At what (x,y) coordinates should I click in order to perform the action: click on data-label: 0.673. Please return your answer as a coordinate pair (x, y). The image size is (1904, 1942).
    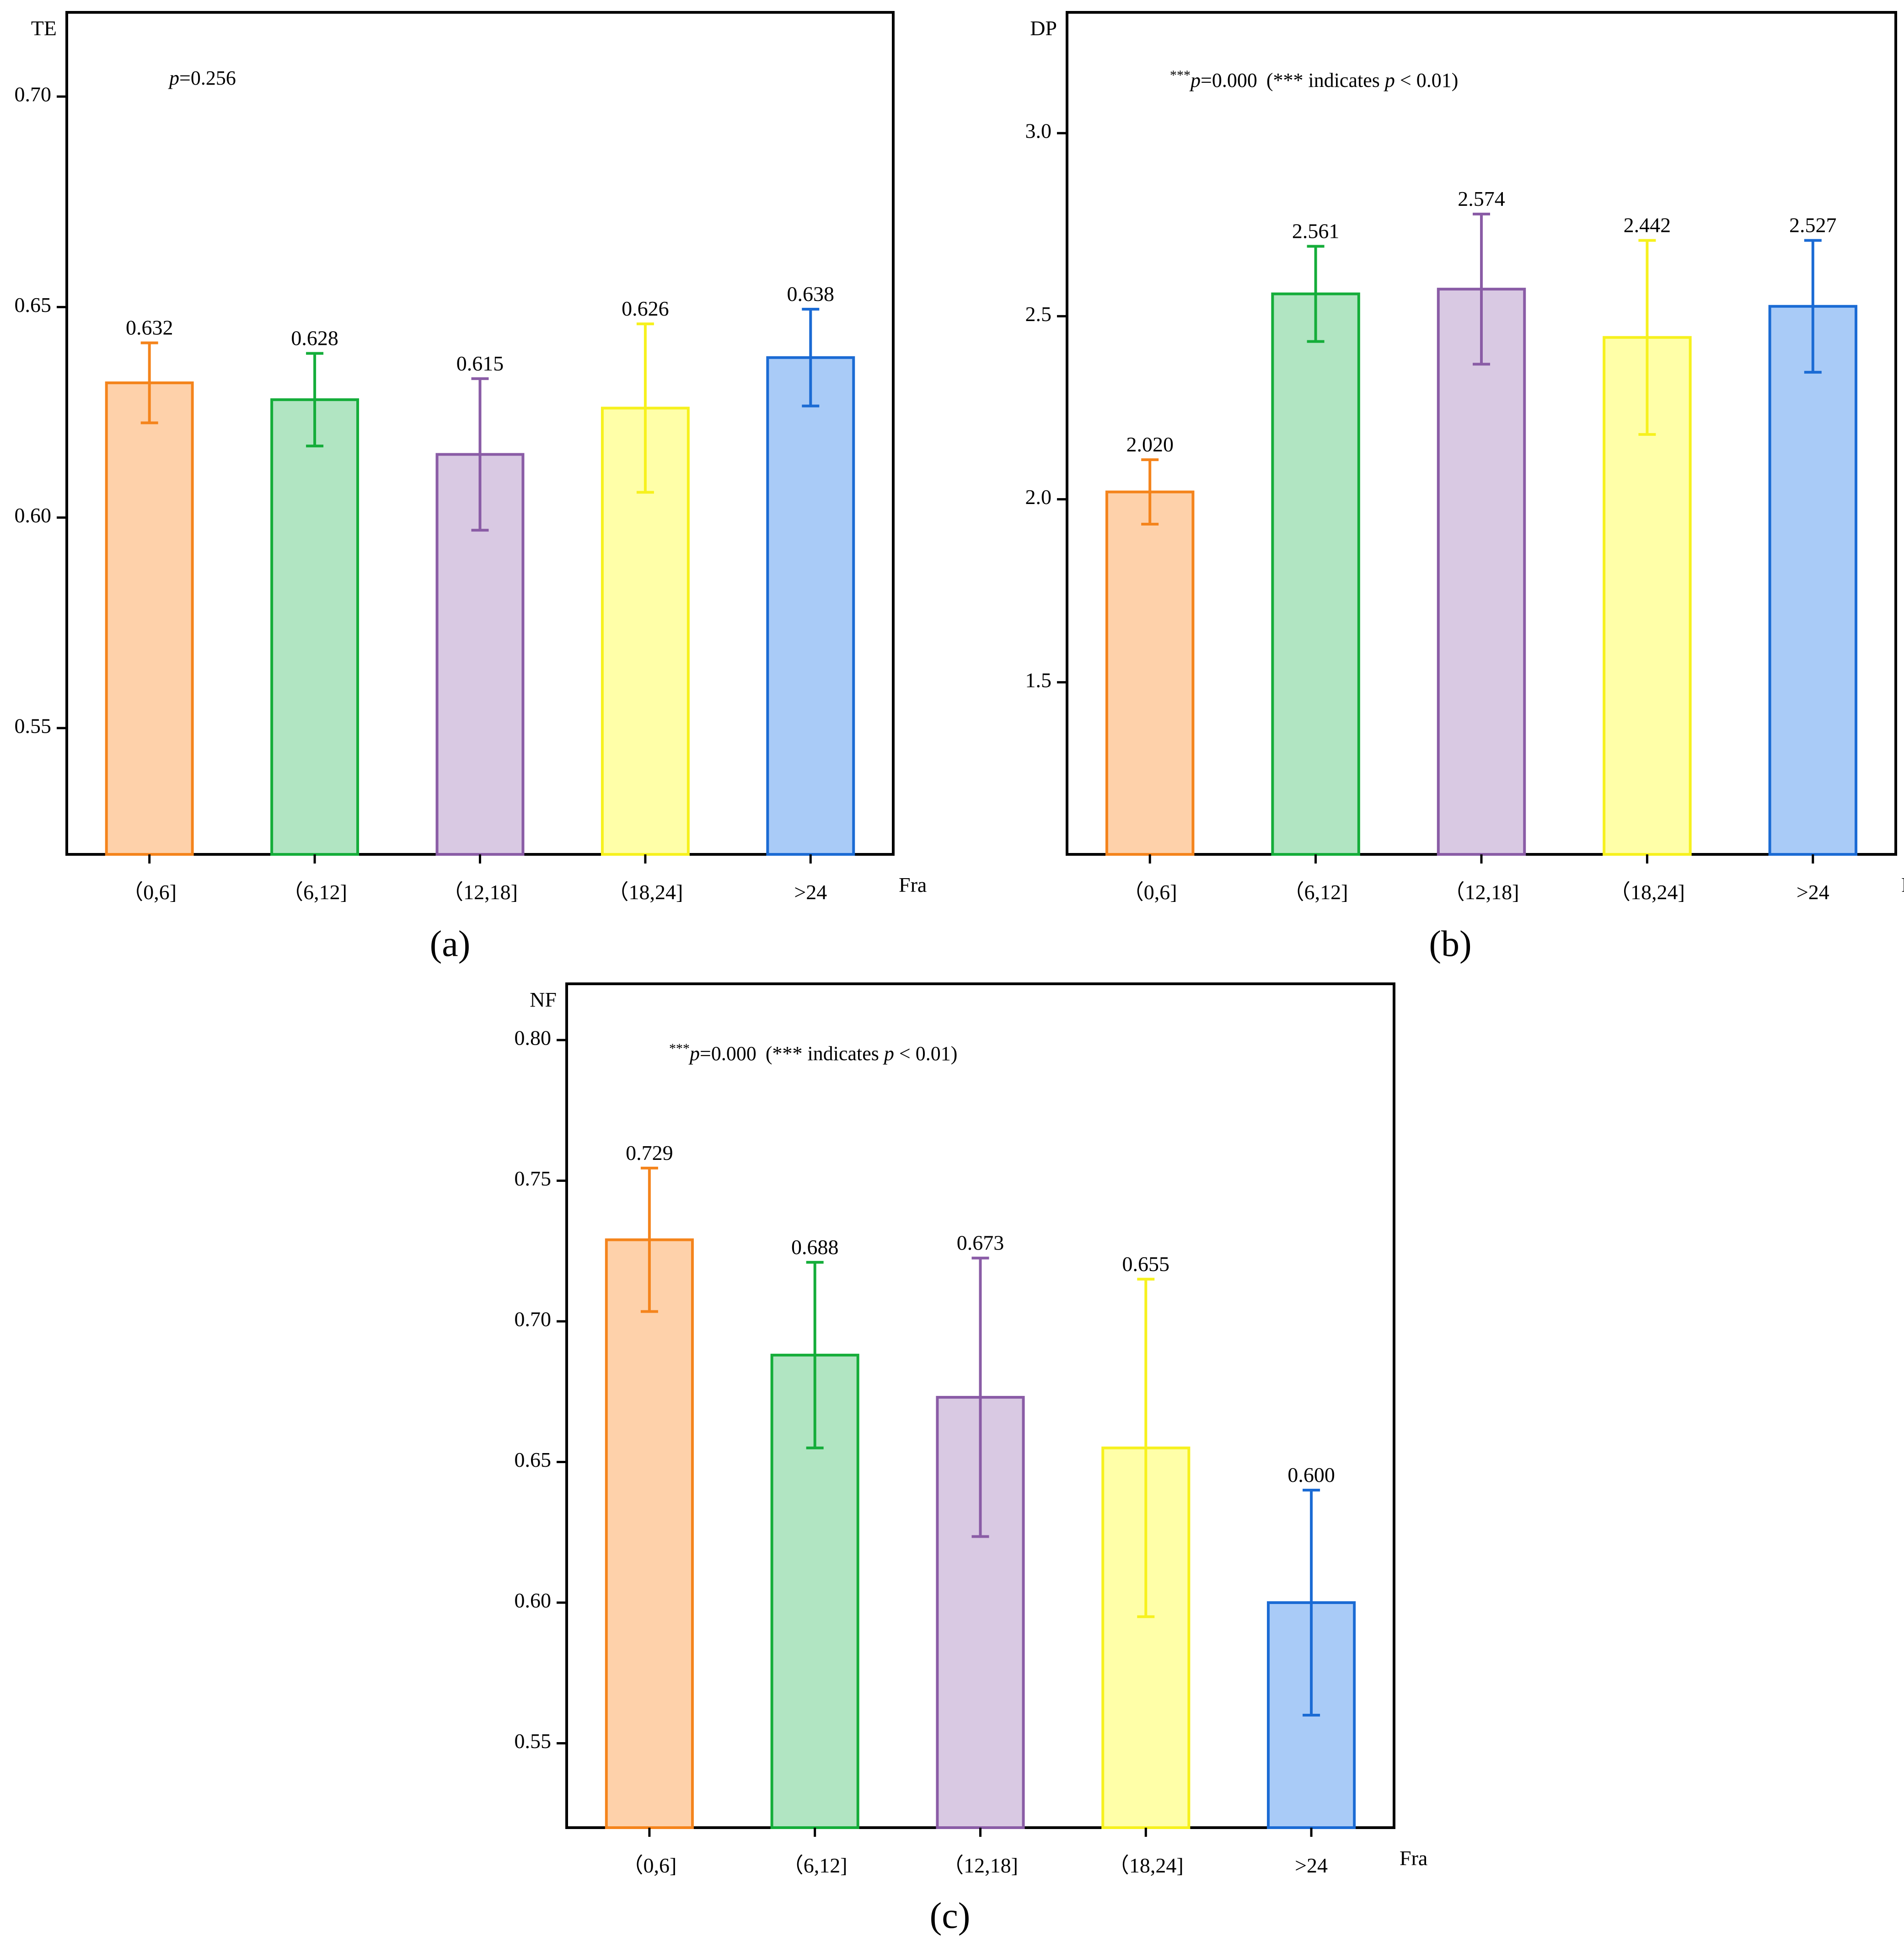
    Looking at the image, I should click on (980, 1243).